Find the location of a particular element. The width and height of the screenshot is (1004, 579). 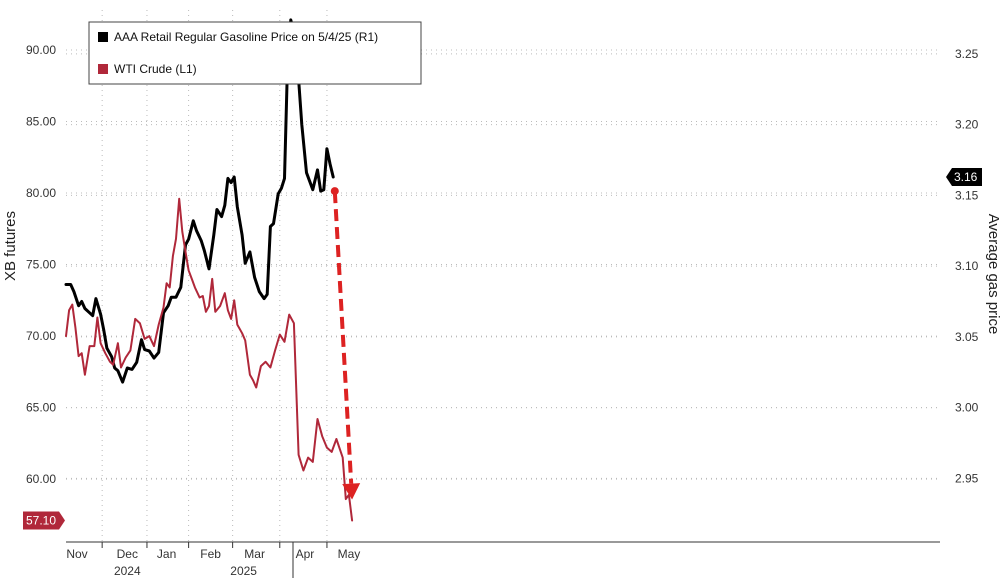

annotation-layer is located at coordinates (345, 343).